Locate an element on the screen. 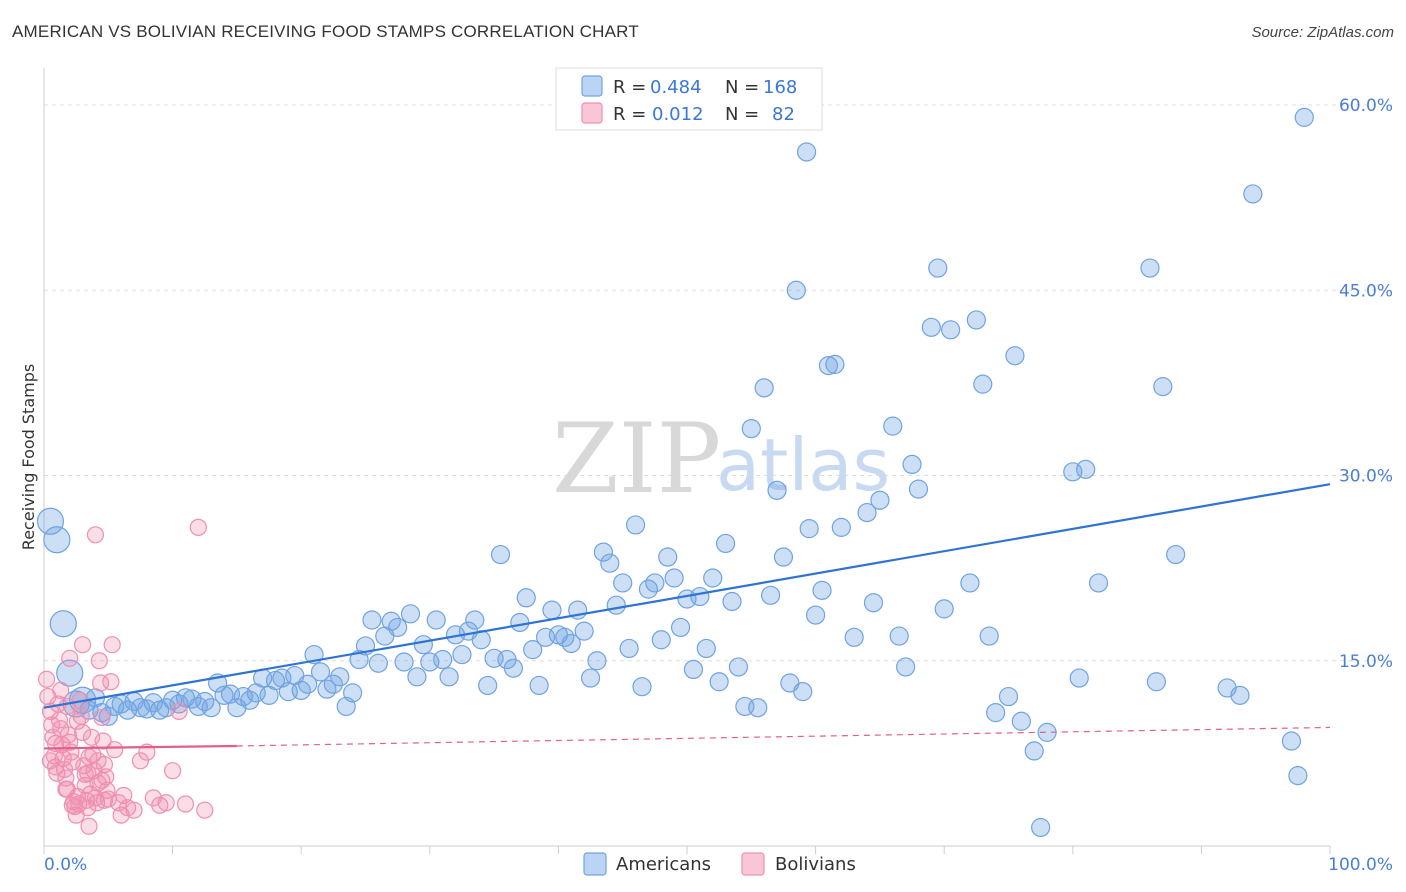 The width and height of the screenshot is (1406, 892). y-tick-label: 45.0% is located at coordinates (1366, 291).